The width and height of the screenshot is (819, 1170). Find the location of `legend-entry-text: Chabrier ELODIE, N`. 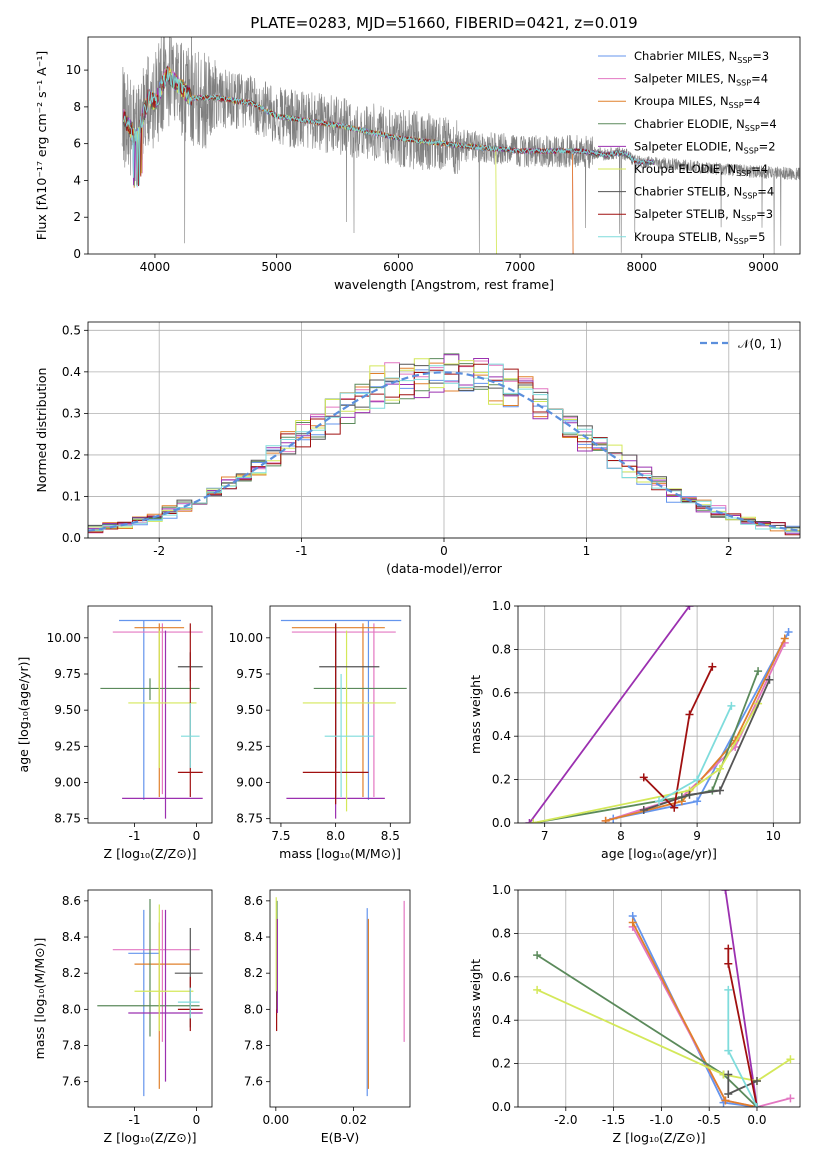

legend-entry-text: Chabrier ELODIE, N is located at coordinates (689, 124).